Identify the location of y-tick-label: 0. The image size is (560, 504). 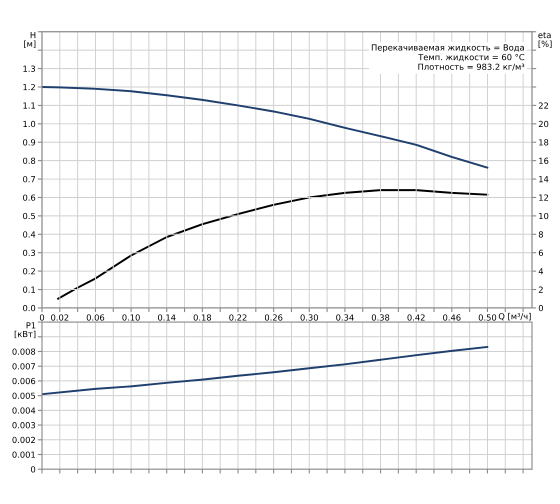
(33, 469).